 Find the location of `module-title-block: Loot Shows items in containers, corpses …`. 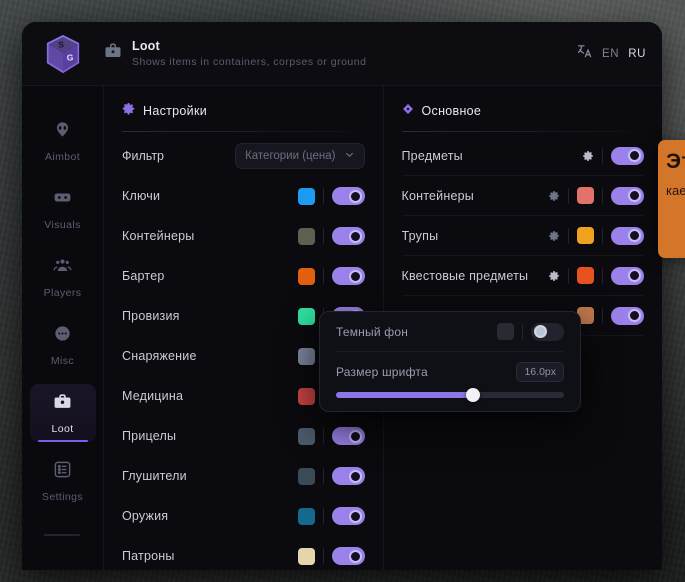

module-title-block: Loot Shows items in containers, corpses … is located at coordinates (235, 53).